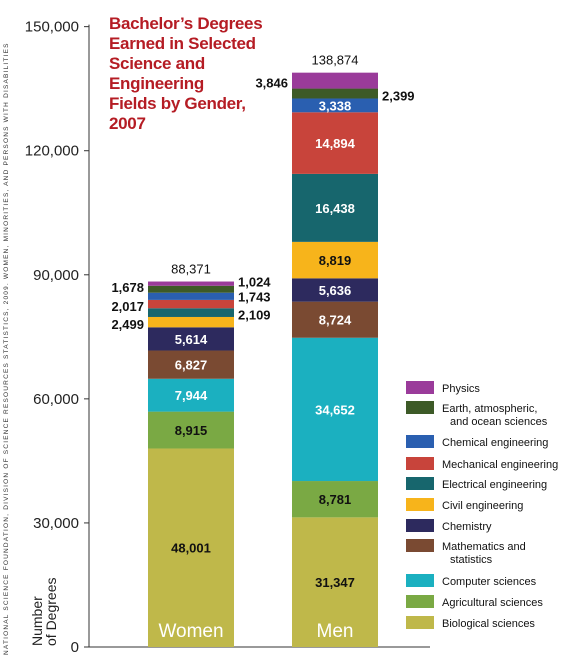 Image resolution: width=564 pixels, height=665 pixels. I want to click on data-label: 8,819, so click(335, 260).